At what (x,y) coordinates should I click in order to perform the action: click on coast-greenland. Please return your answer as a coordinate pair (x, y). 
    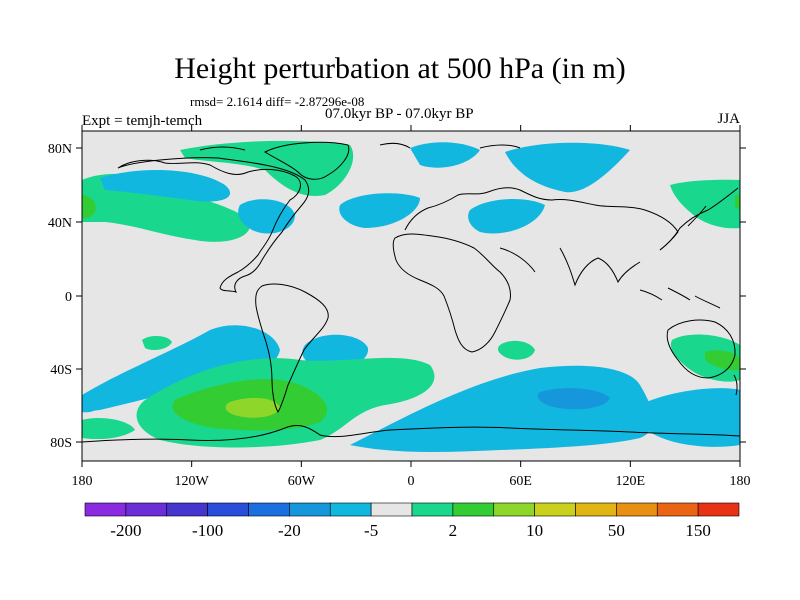
    Looking at the image, I should click on (306, 160).